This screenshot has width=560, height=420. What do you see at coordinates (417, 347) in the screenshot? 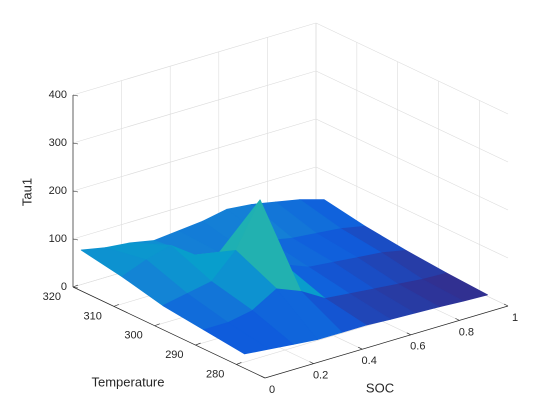
I see `x-tick-label: 0.6` at bounding box center [417, 347].